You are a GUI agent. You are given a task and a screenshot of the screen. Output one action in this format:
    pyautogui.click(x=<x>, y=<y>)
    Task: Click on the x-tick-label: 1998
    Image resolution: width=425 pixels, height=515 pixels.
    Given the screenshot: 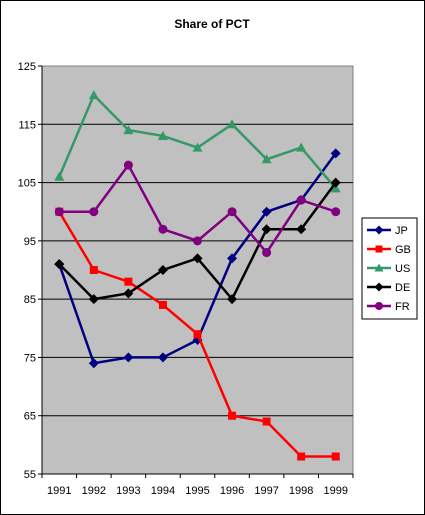 What is the action you would take?
    pyautogui.click(x=301, y=491)
    